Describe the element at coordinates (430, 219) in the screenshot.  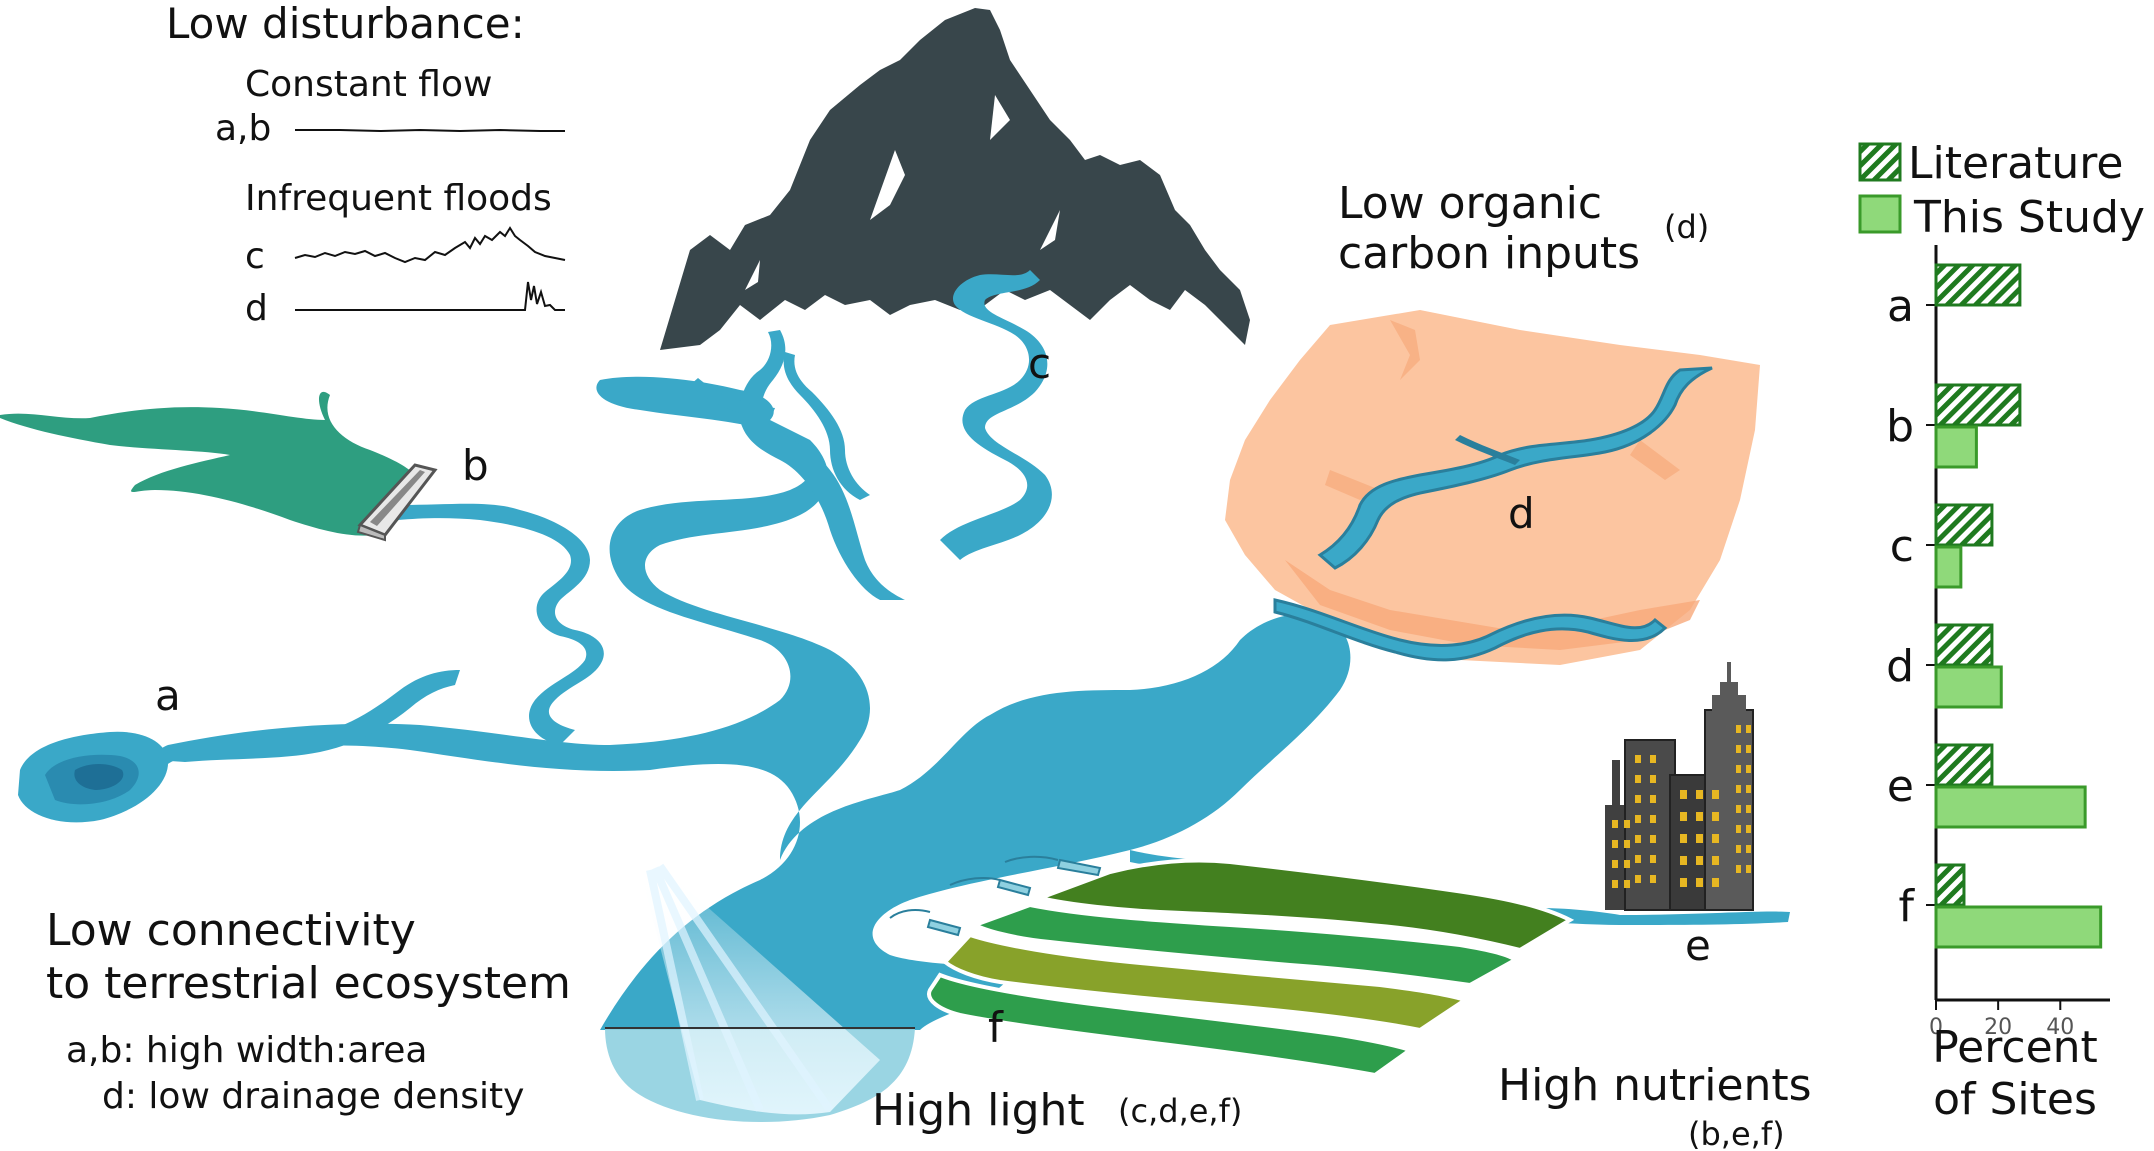
I see `hydrographs` at that location.